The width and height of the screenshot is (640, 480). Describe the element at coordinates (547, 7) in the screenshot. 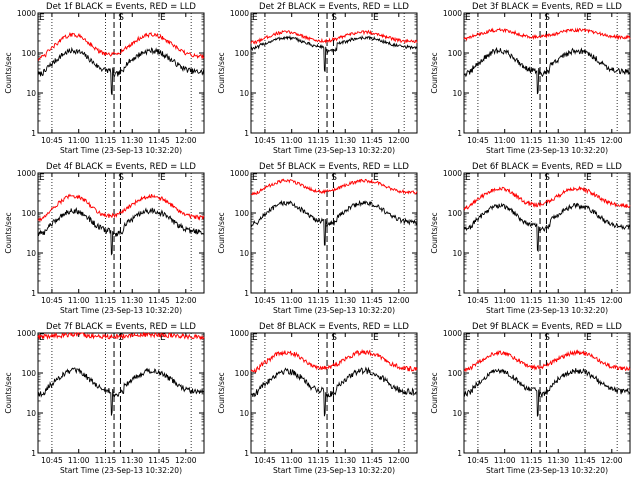

I see `panel-title: Det 3f BLACK = Events, RED = LLD` at that location.